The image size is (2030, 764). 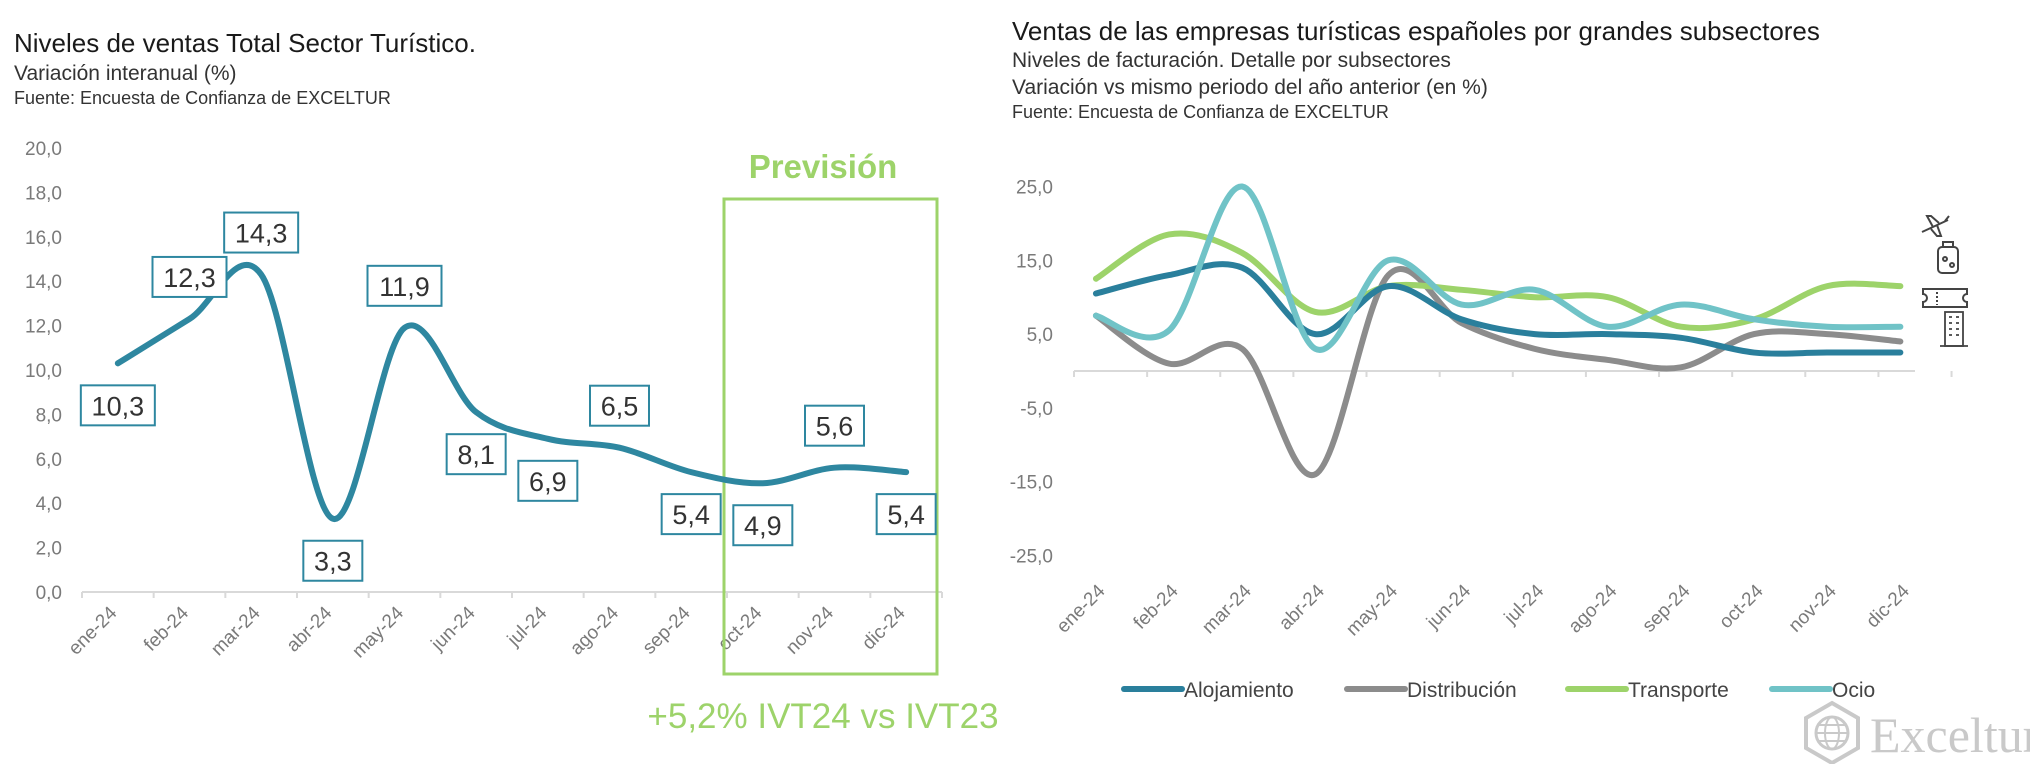 I want to click on airplane-icon, so click(x=1935, y=226).